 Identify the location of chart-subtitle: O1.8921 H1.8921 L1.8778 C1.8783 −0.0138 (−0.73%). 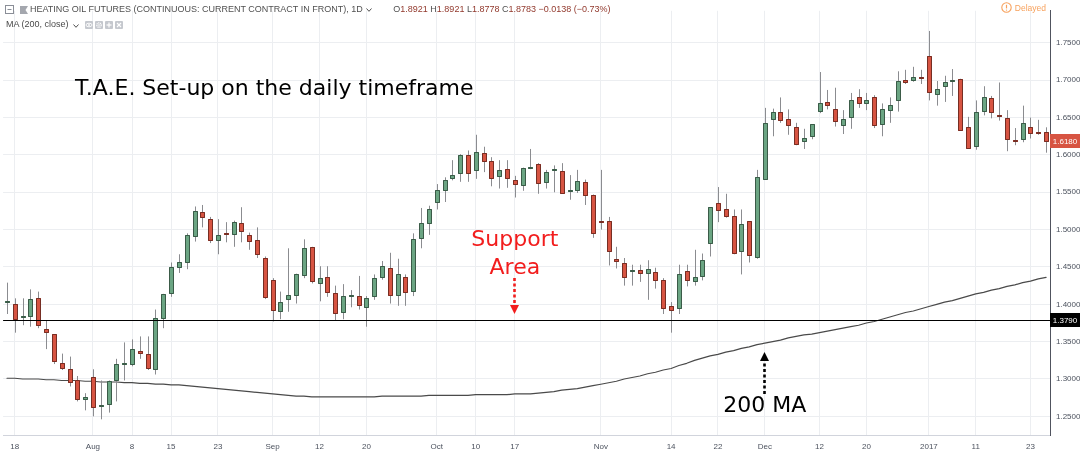
(502, 9).